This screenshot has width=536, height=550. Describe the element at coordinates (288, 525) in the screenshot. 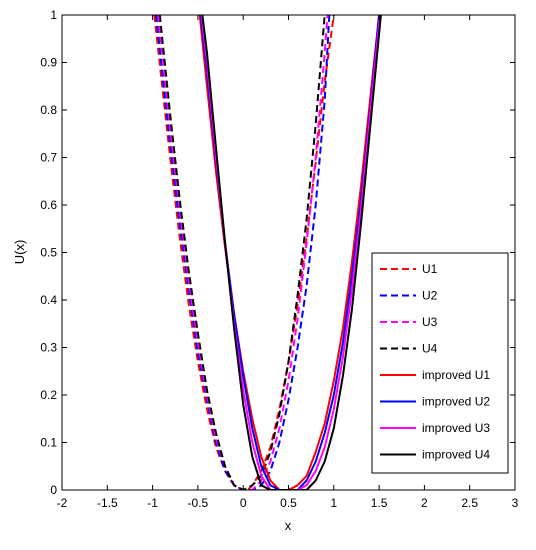

I see `x-axis-label: x` at that location.